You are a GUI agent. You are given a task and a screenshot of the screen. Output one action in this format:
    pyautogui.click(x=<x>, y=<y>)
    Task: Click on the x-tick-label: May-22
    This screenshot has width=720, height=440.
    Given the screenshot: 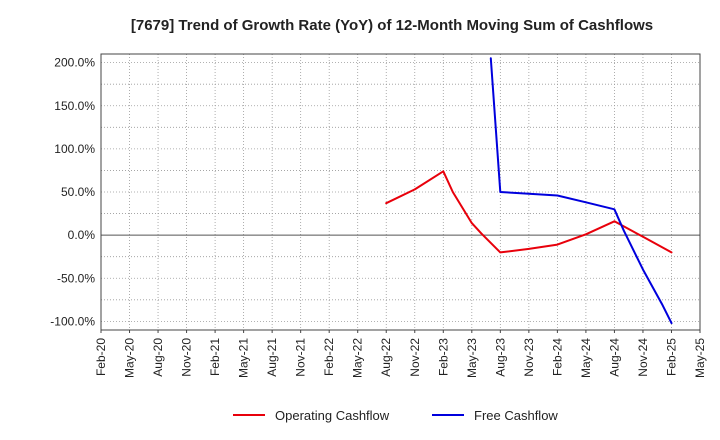 What is the action you would take?
    pyautogui.click(x=358, y=358)
    